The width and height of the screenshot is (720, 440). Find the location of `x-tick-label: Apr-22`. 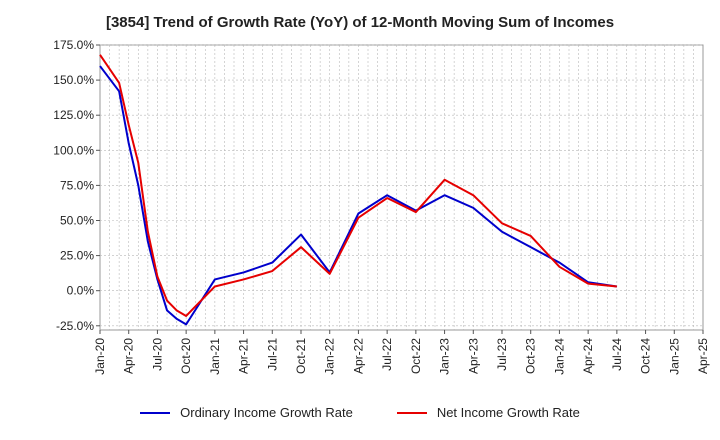

x-tick-label: Apr-22 is located at coordinates (358, 356).